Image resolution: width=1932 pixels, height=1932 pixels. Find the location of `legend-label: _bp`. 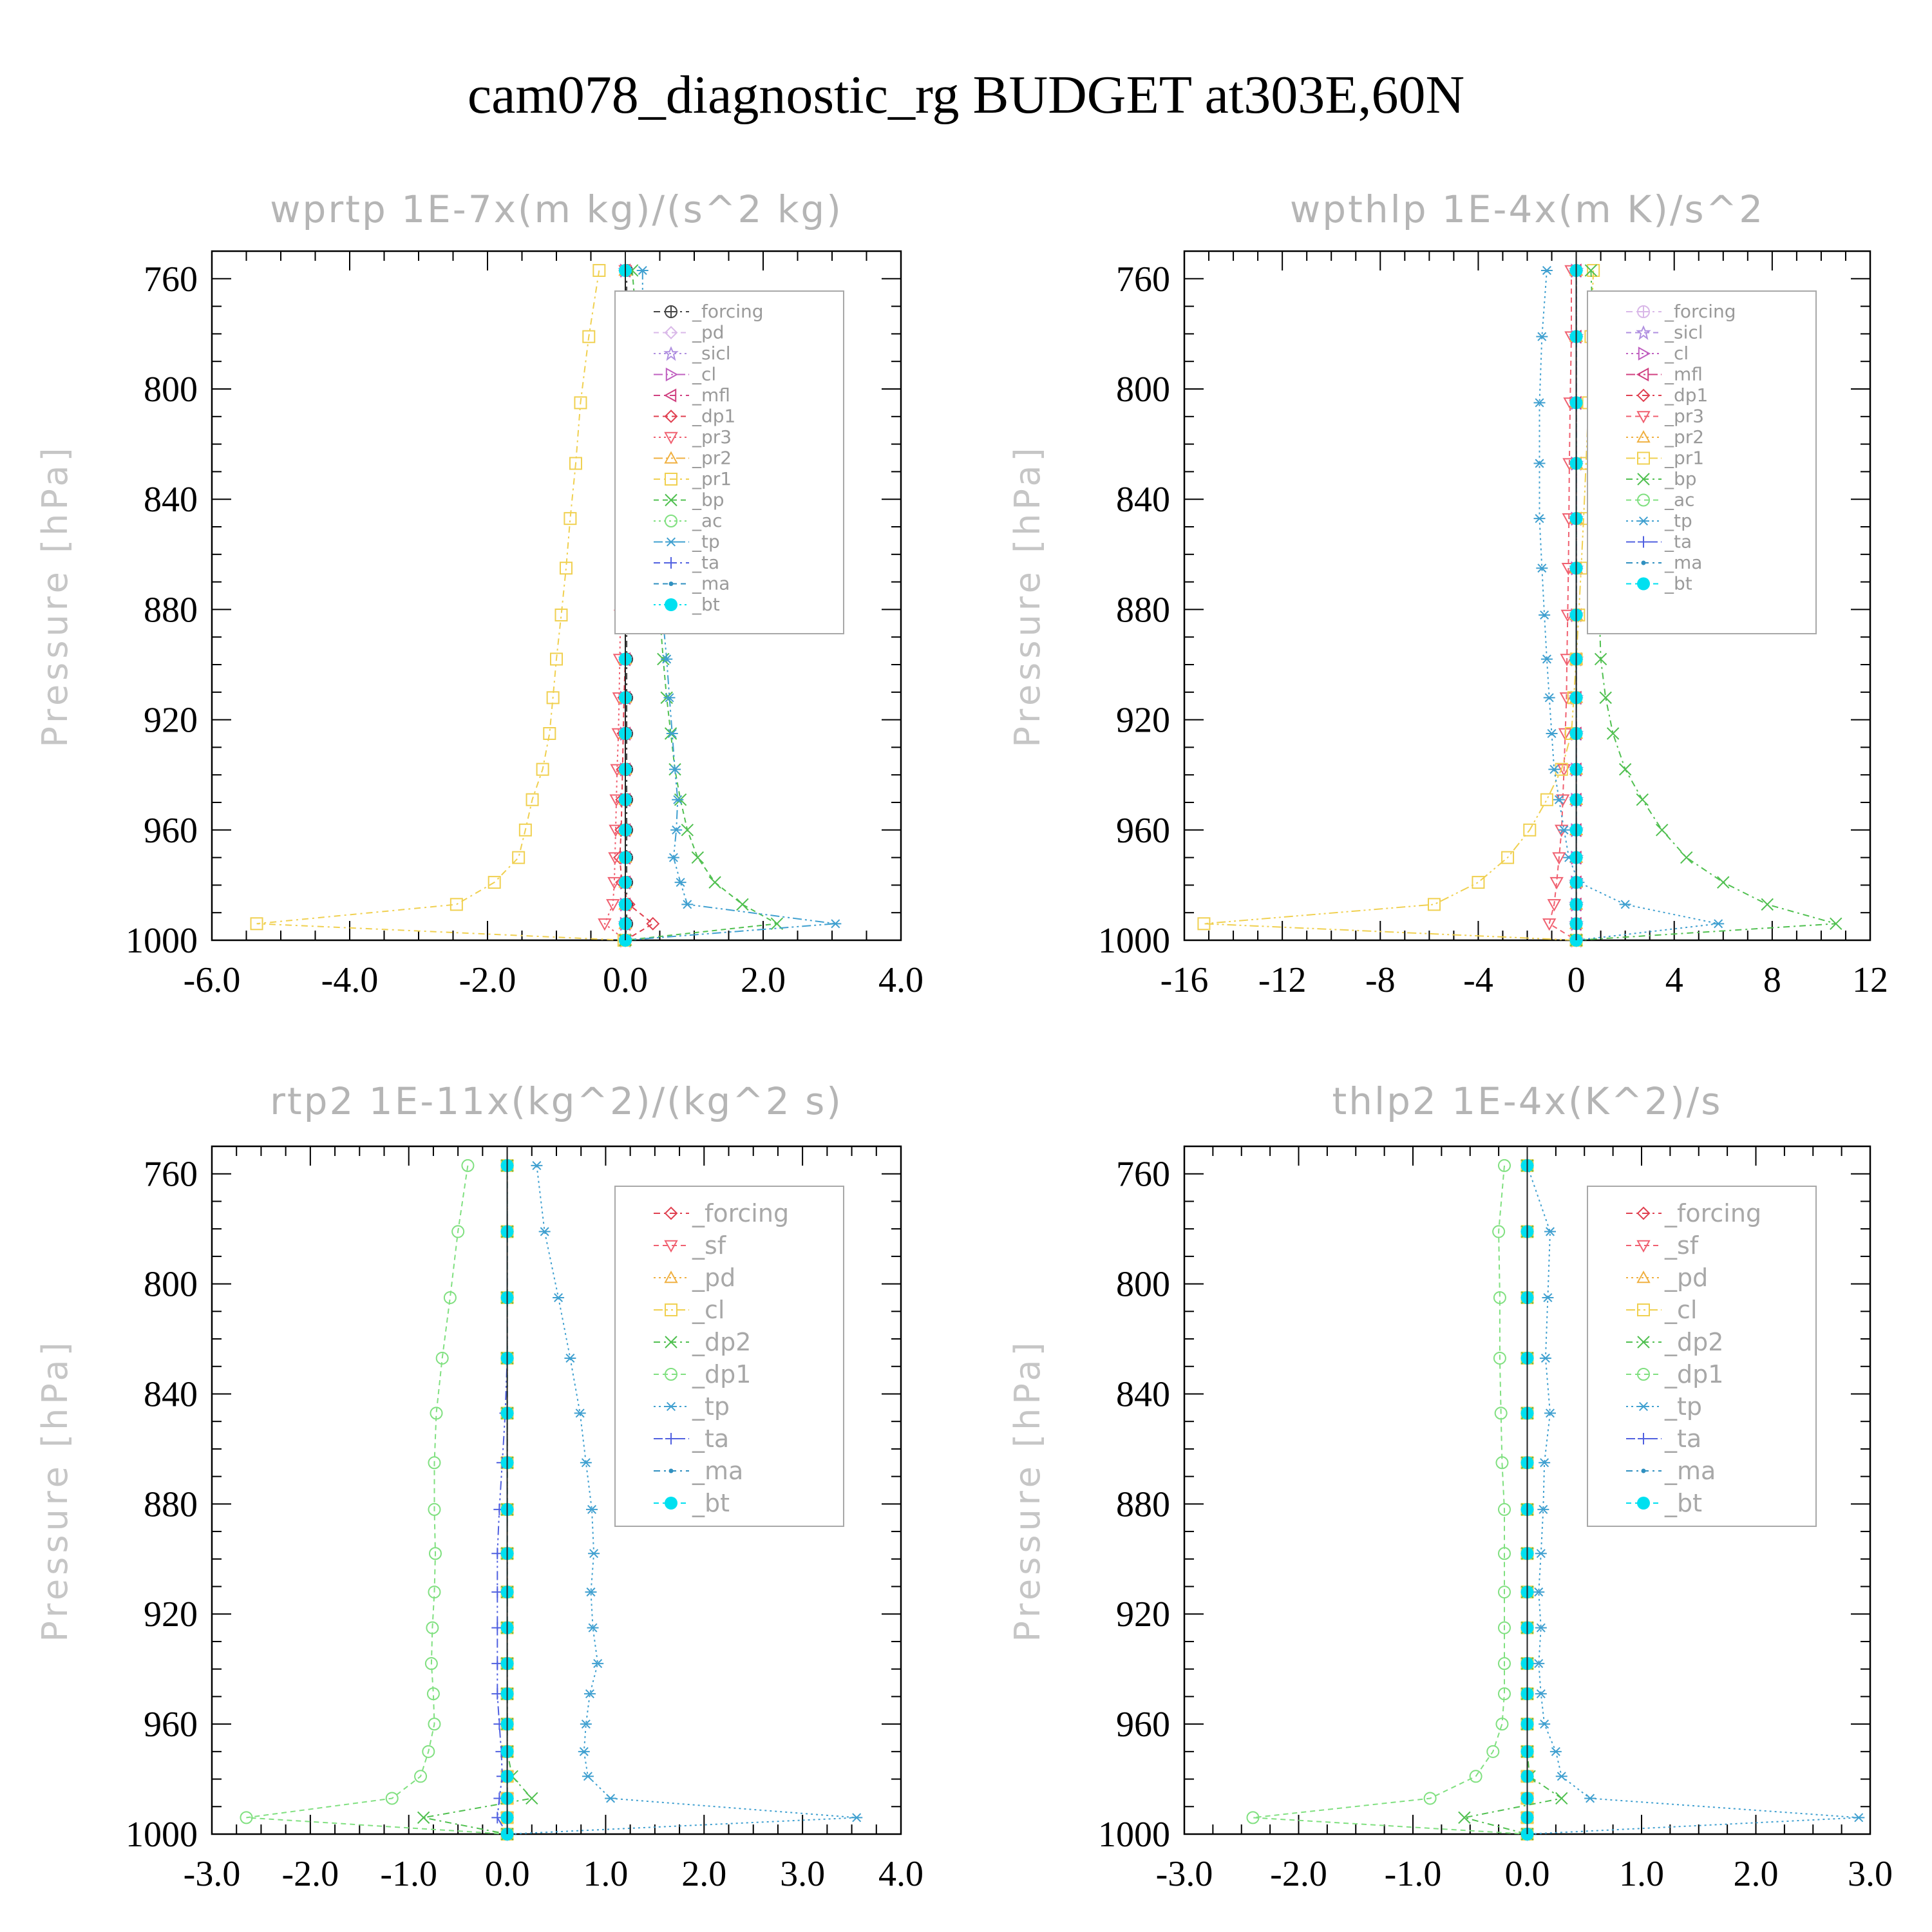

legend-label: _bp is located at coordinates (708, 500).